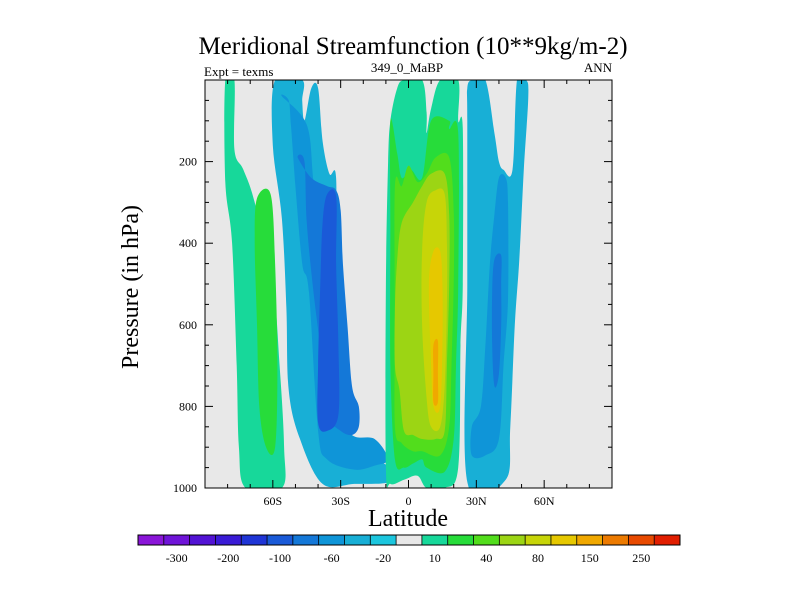  I want to click on x-tick-label: 60N, so click(544, 501).